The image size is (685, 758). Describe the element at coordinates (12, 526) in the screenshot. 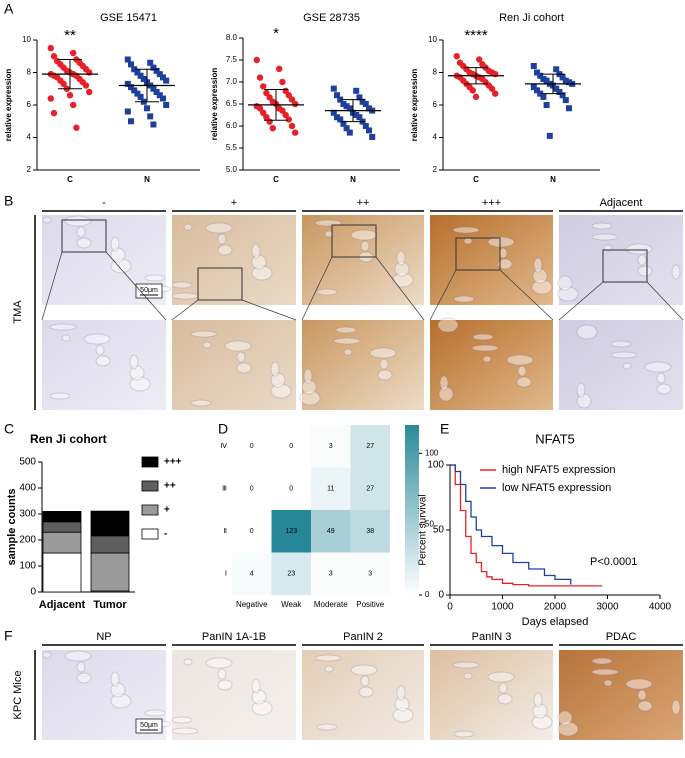

I see `y-axis-label: sample counts` at that location.